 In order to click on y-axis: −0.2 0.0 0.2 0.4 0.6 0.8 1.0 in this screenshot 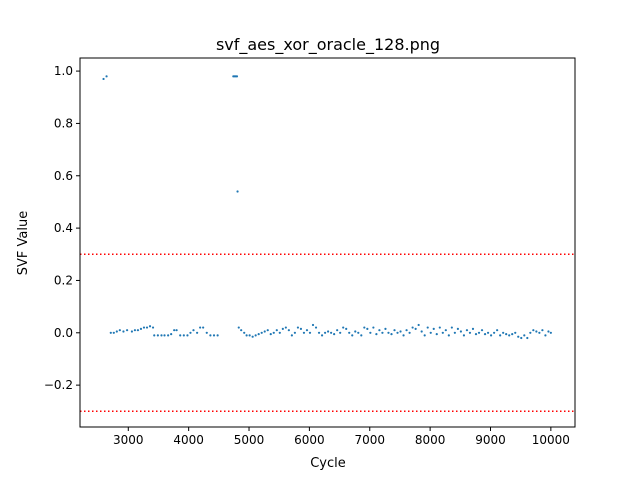, I will do `click(62, 228)`.